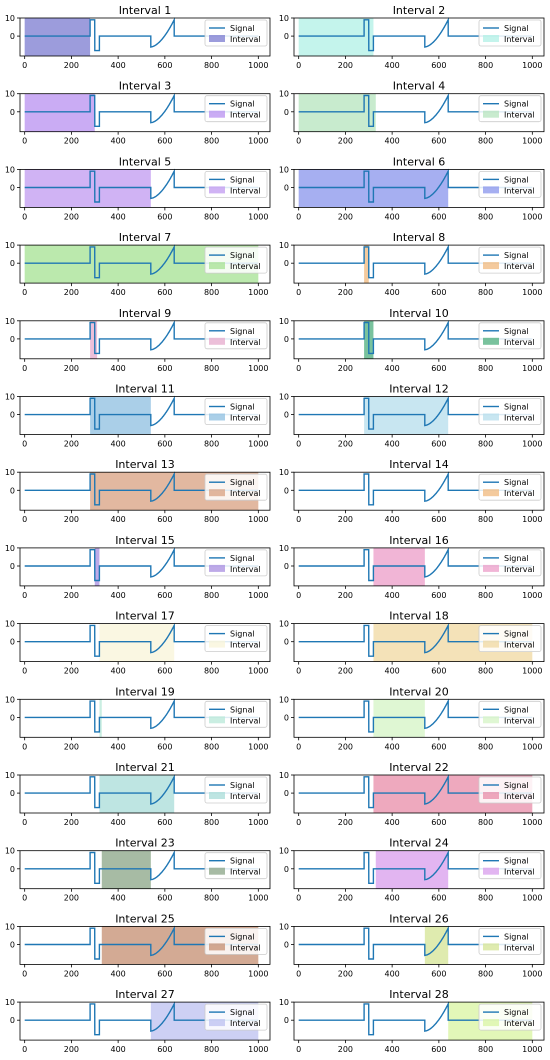 The width and height of the screenshot is (550, 1060). I want to click on y-tick-label: 0, so click(286, 112).